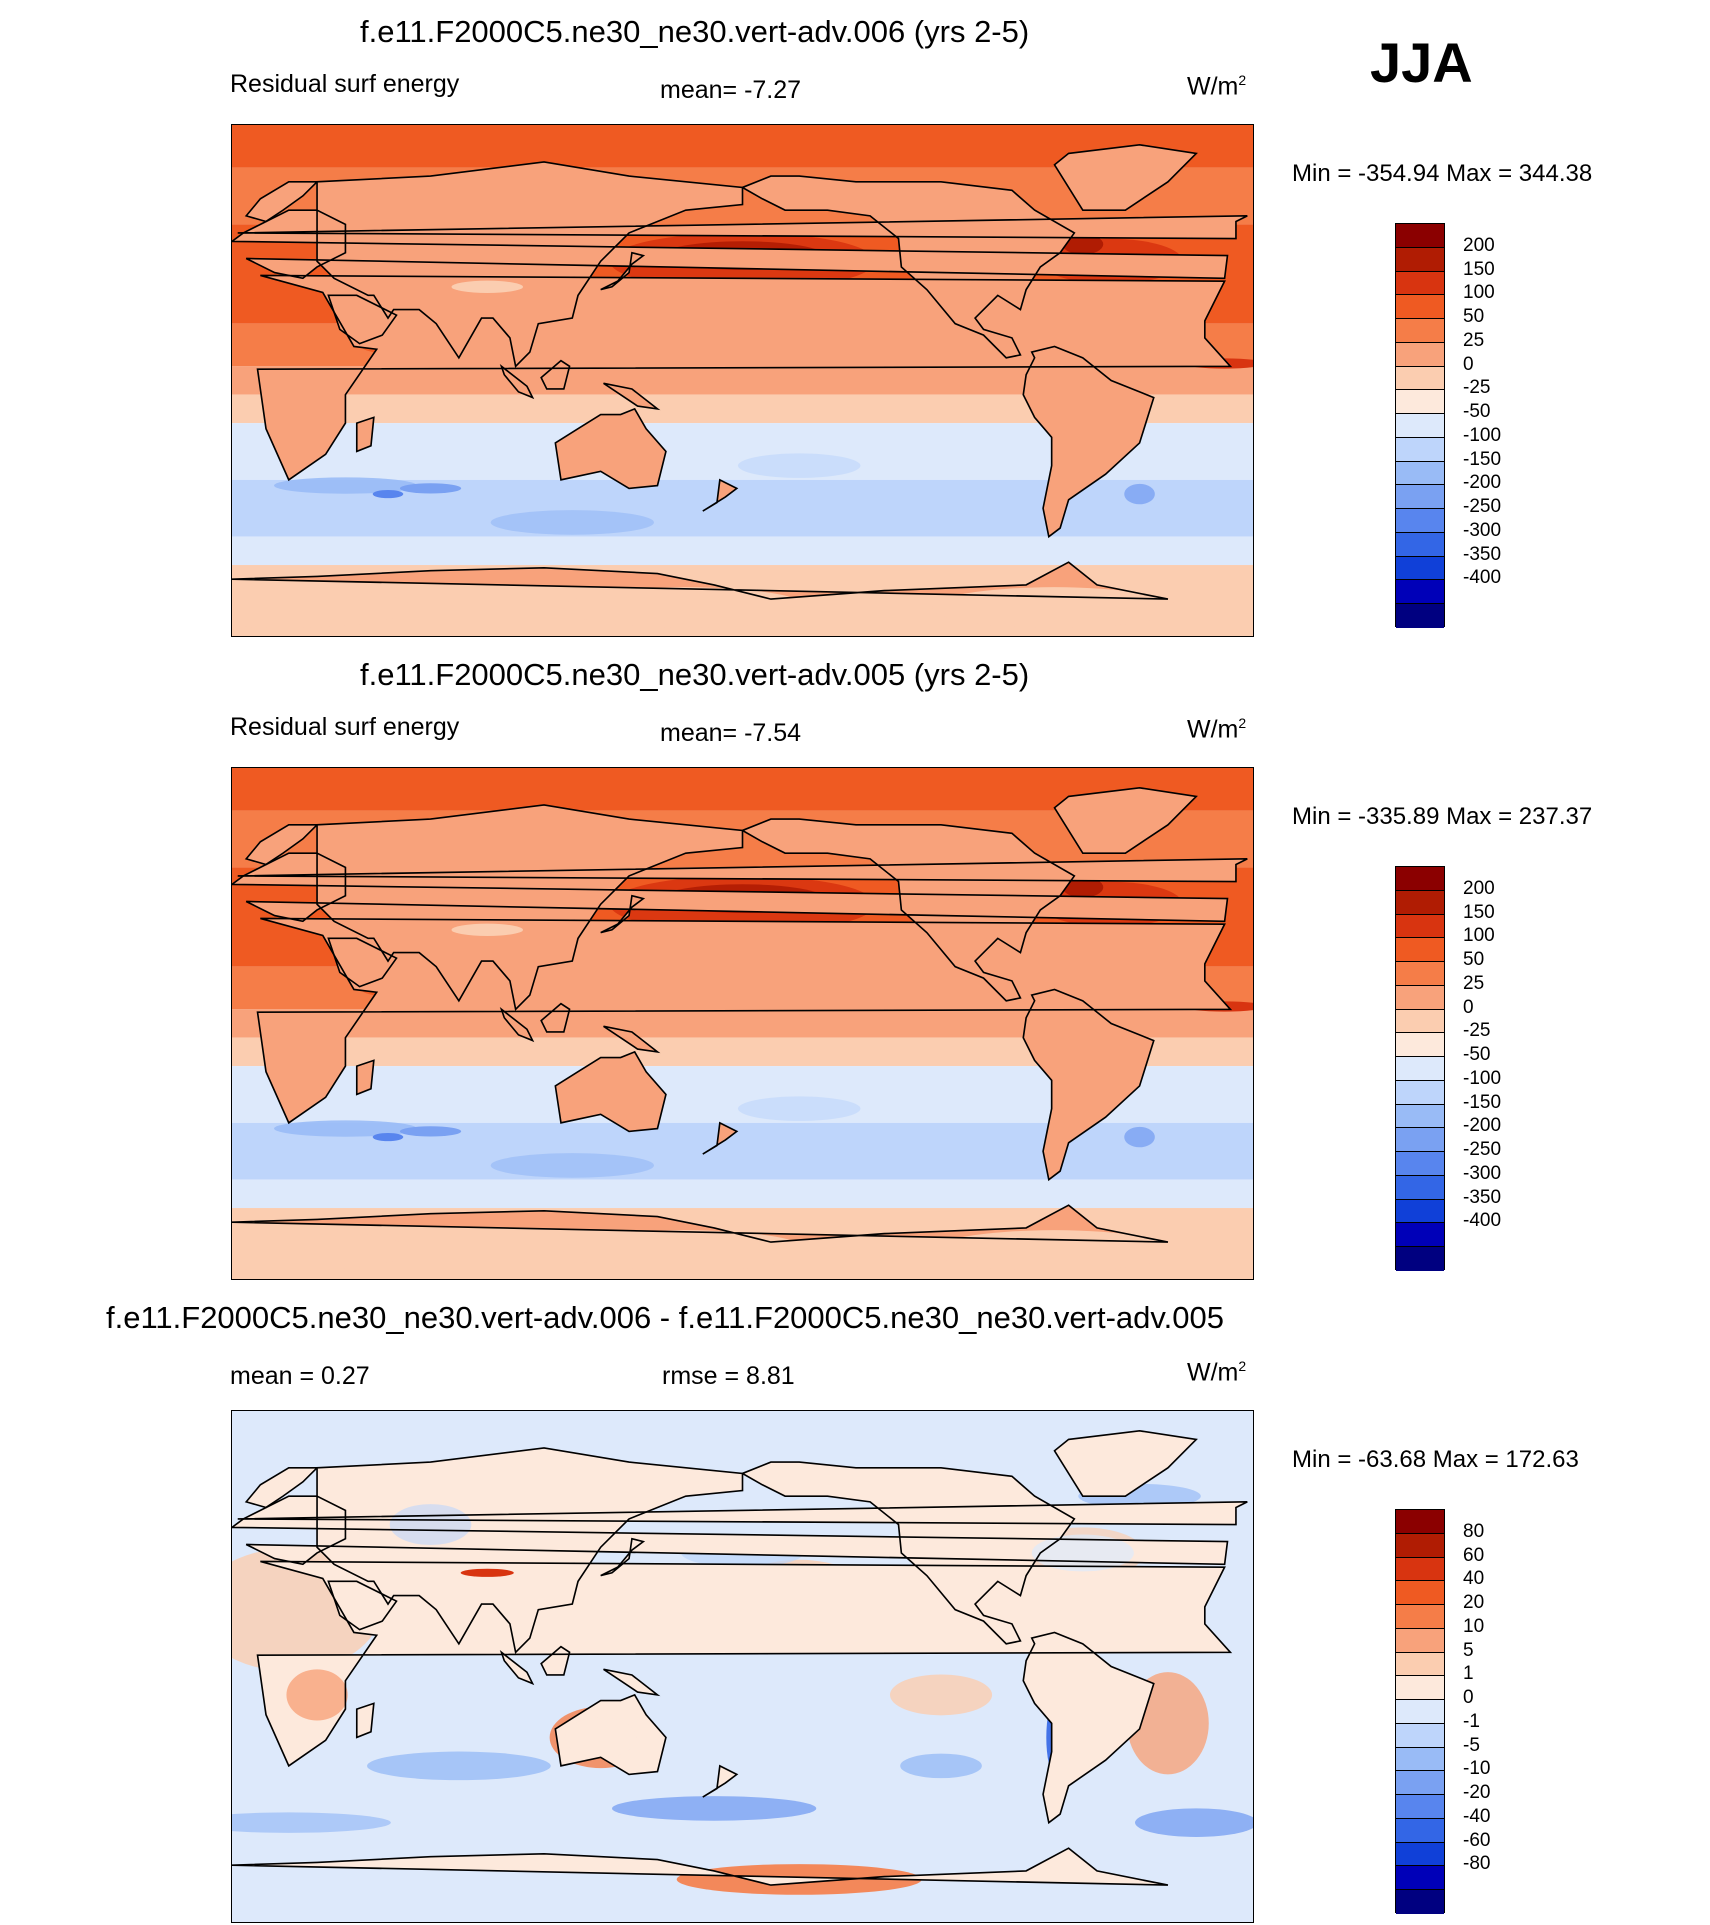  What do you see at coordinates (1217, 86) in the screenshot?
I see `panel-1-units: W/m2` at bounding box center [1217, 86].